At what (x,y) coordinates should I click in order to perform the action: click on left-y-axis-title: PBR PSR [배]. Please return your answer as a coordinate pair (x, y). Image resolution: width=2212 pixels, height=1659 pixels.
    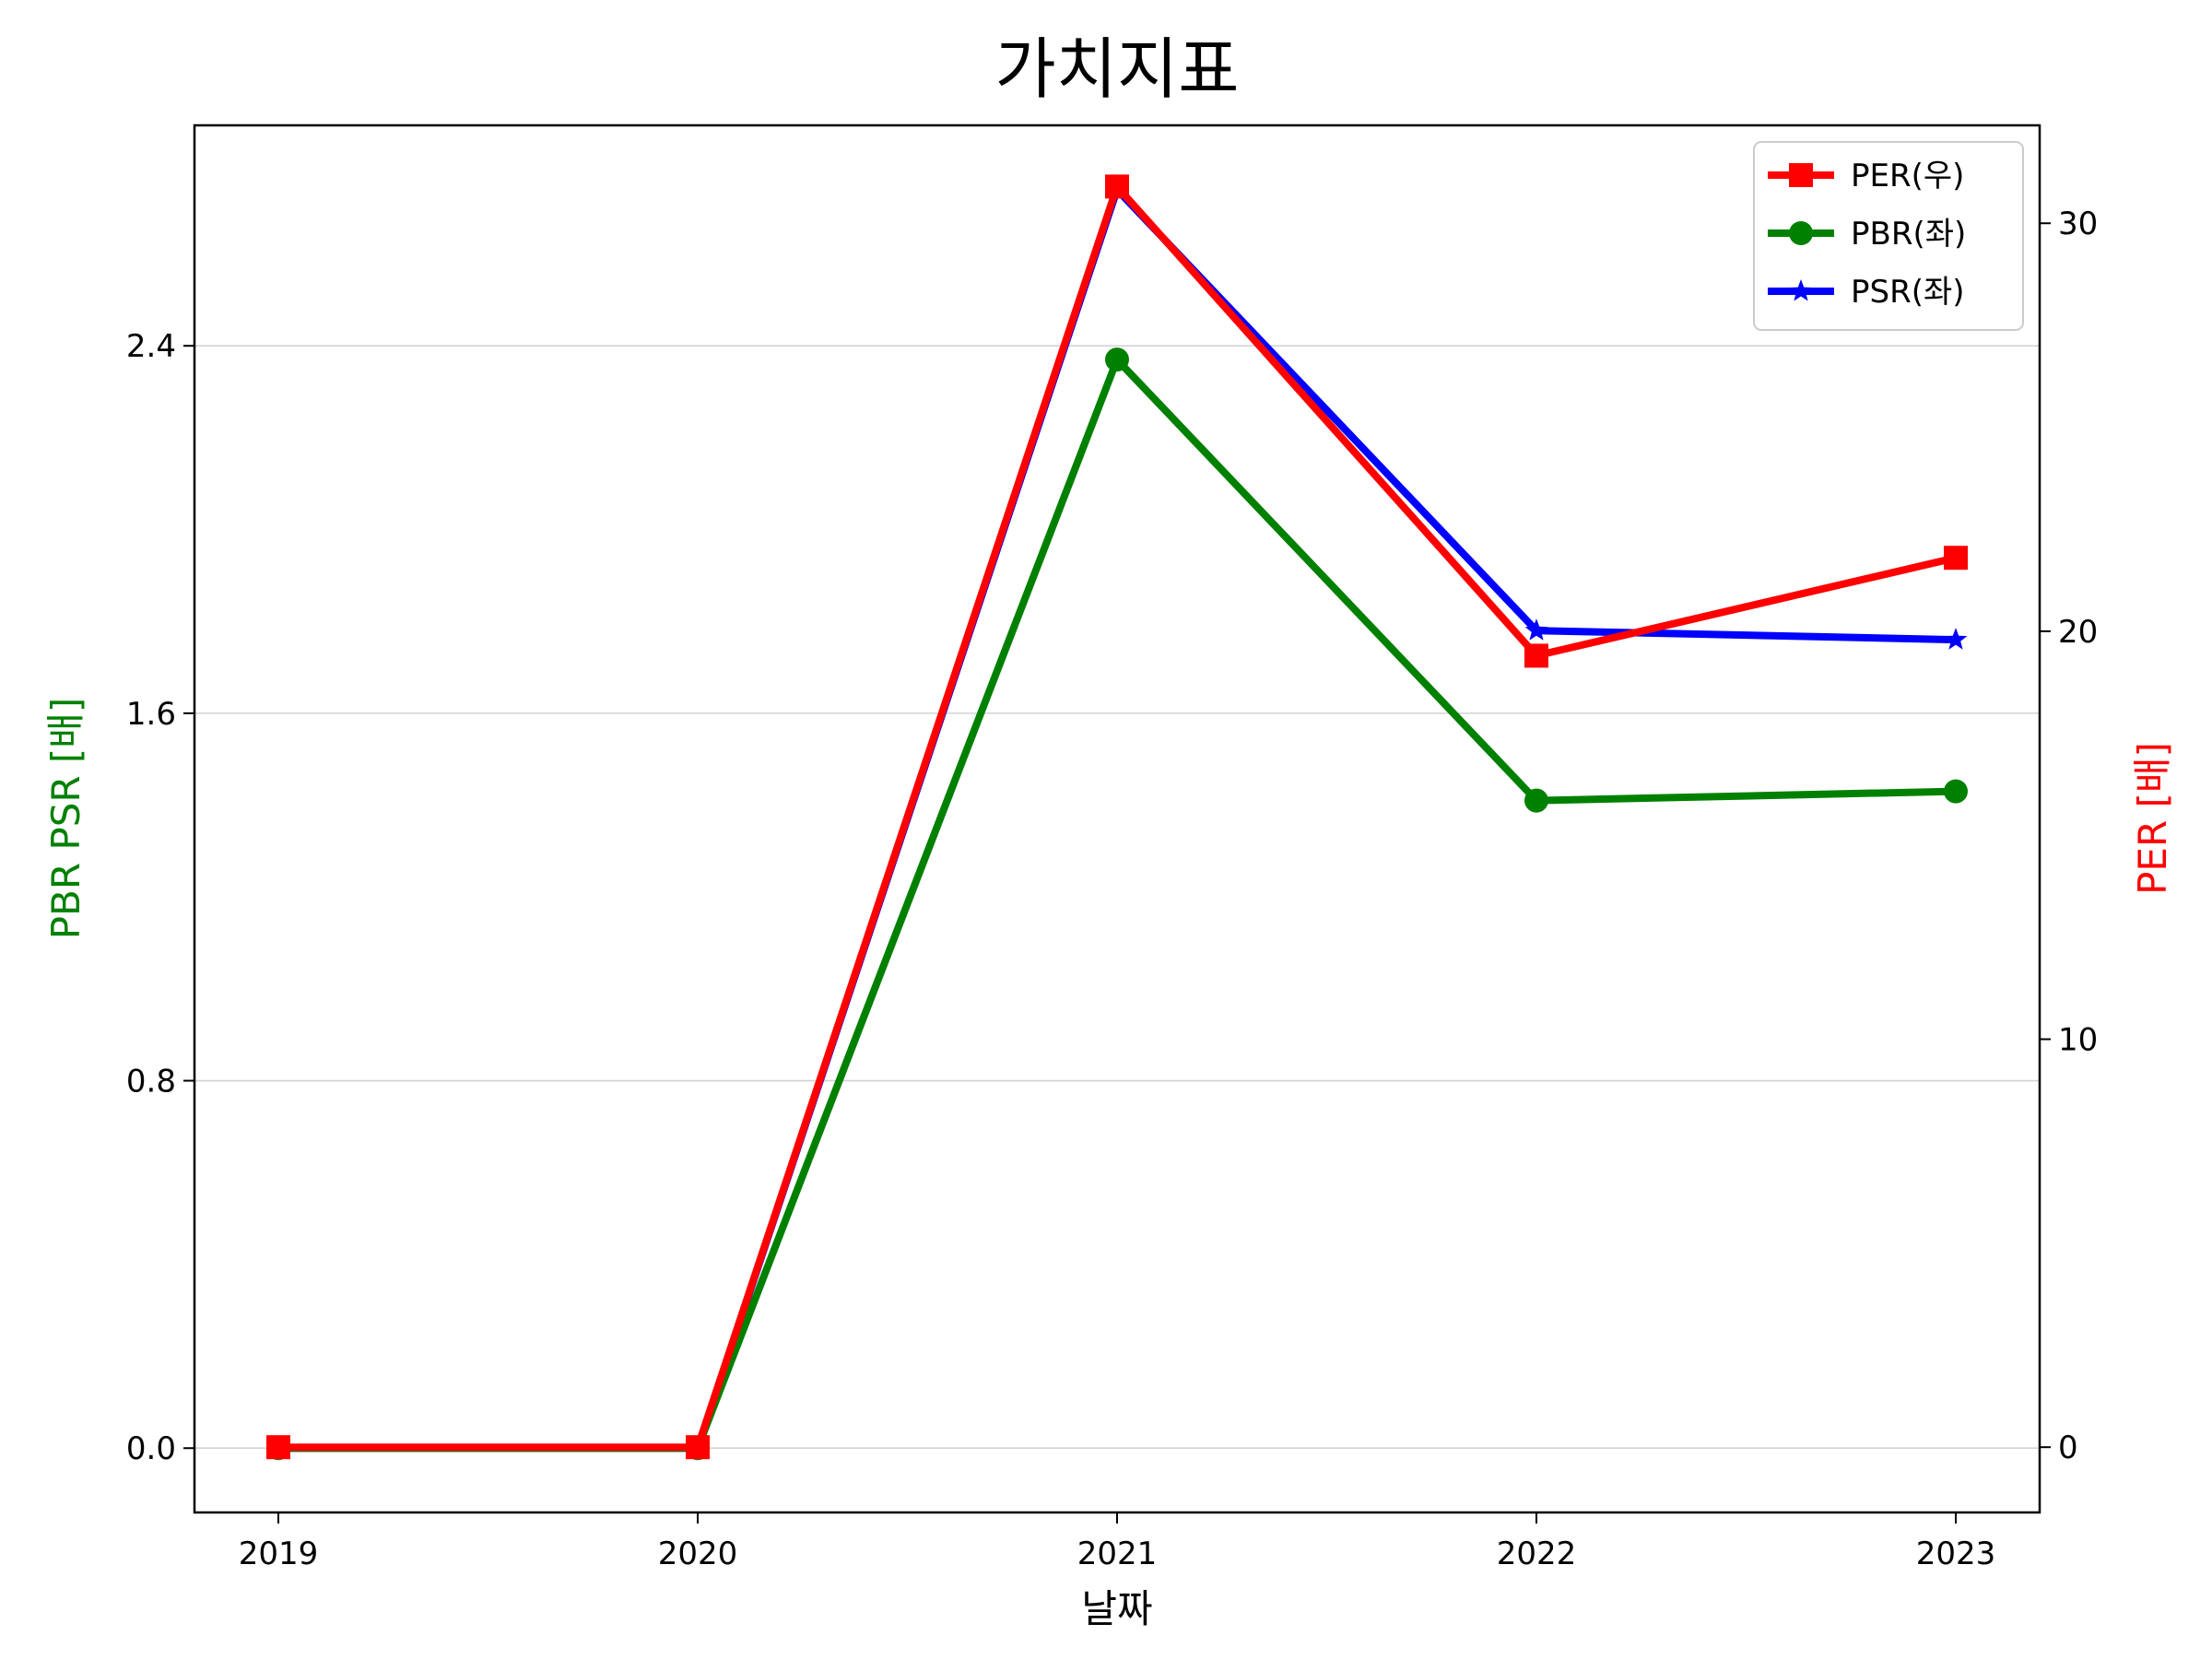
    Looking at the image, I should click on (65, 819).